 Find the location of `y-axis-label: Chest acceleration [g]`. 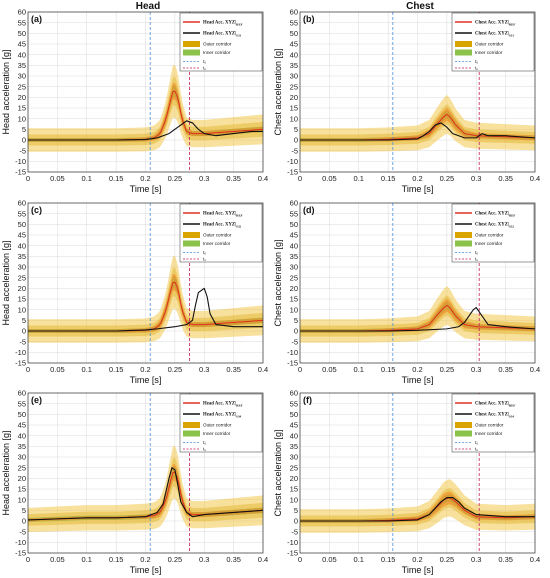

y-axis-label: Chest acceleration [g] is located at coordinates (278, 282).